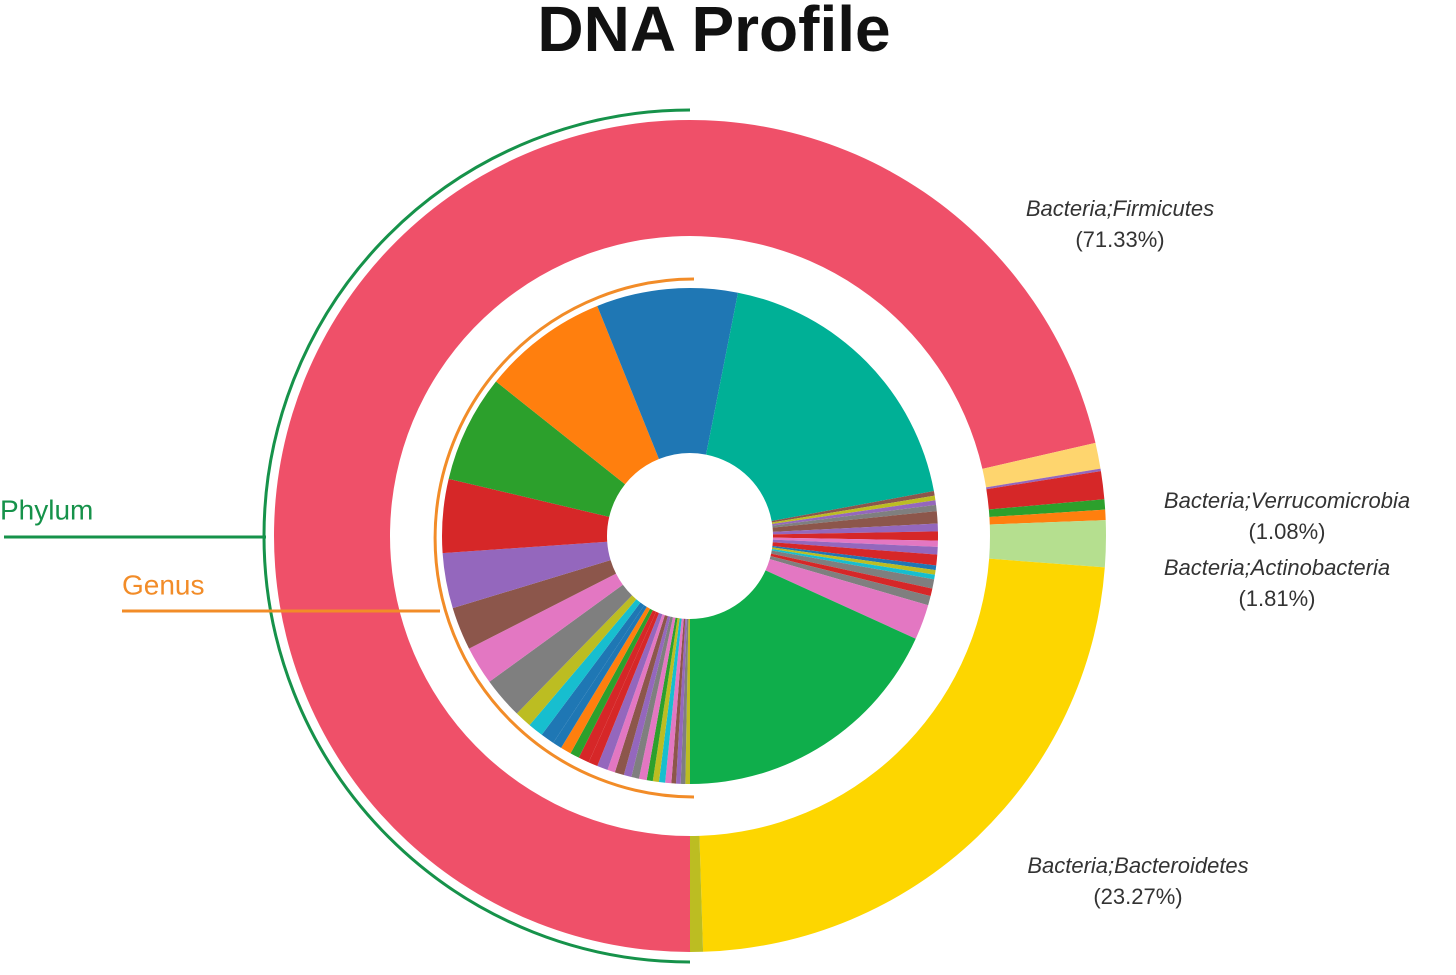 This screenshot has height=975, width=1456. I want to click on slice-label: Bacteria;Actinobacteria, so click(1277, 567).